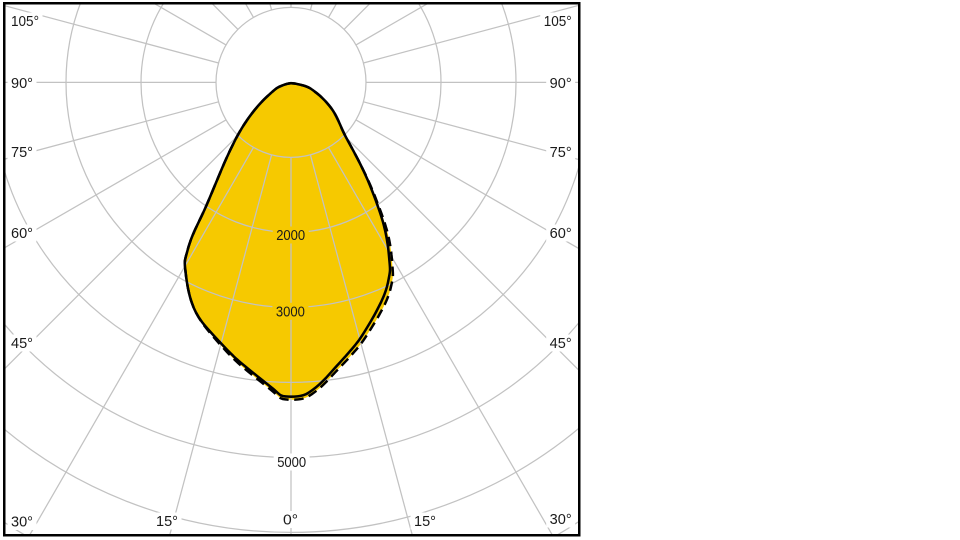 The width and height of the screenshot is (960, 540). What do you see at coordinates (290, 236) in the screenshot?
I see `svg-text: 2000` at bounding box center [290, 236].